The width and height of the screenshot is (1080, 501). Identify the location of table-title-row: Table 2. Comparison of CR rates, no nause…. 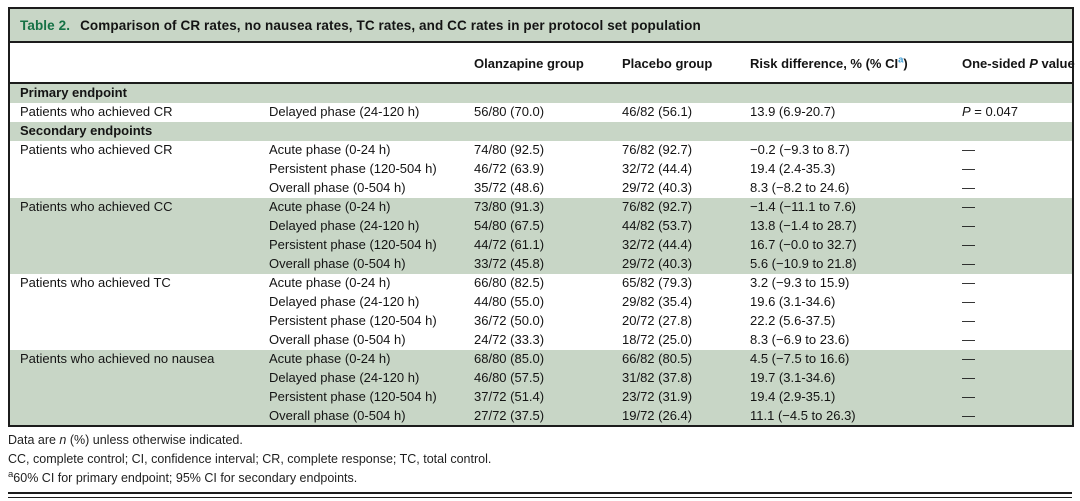
(541, 25).